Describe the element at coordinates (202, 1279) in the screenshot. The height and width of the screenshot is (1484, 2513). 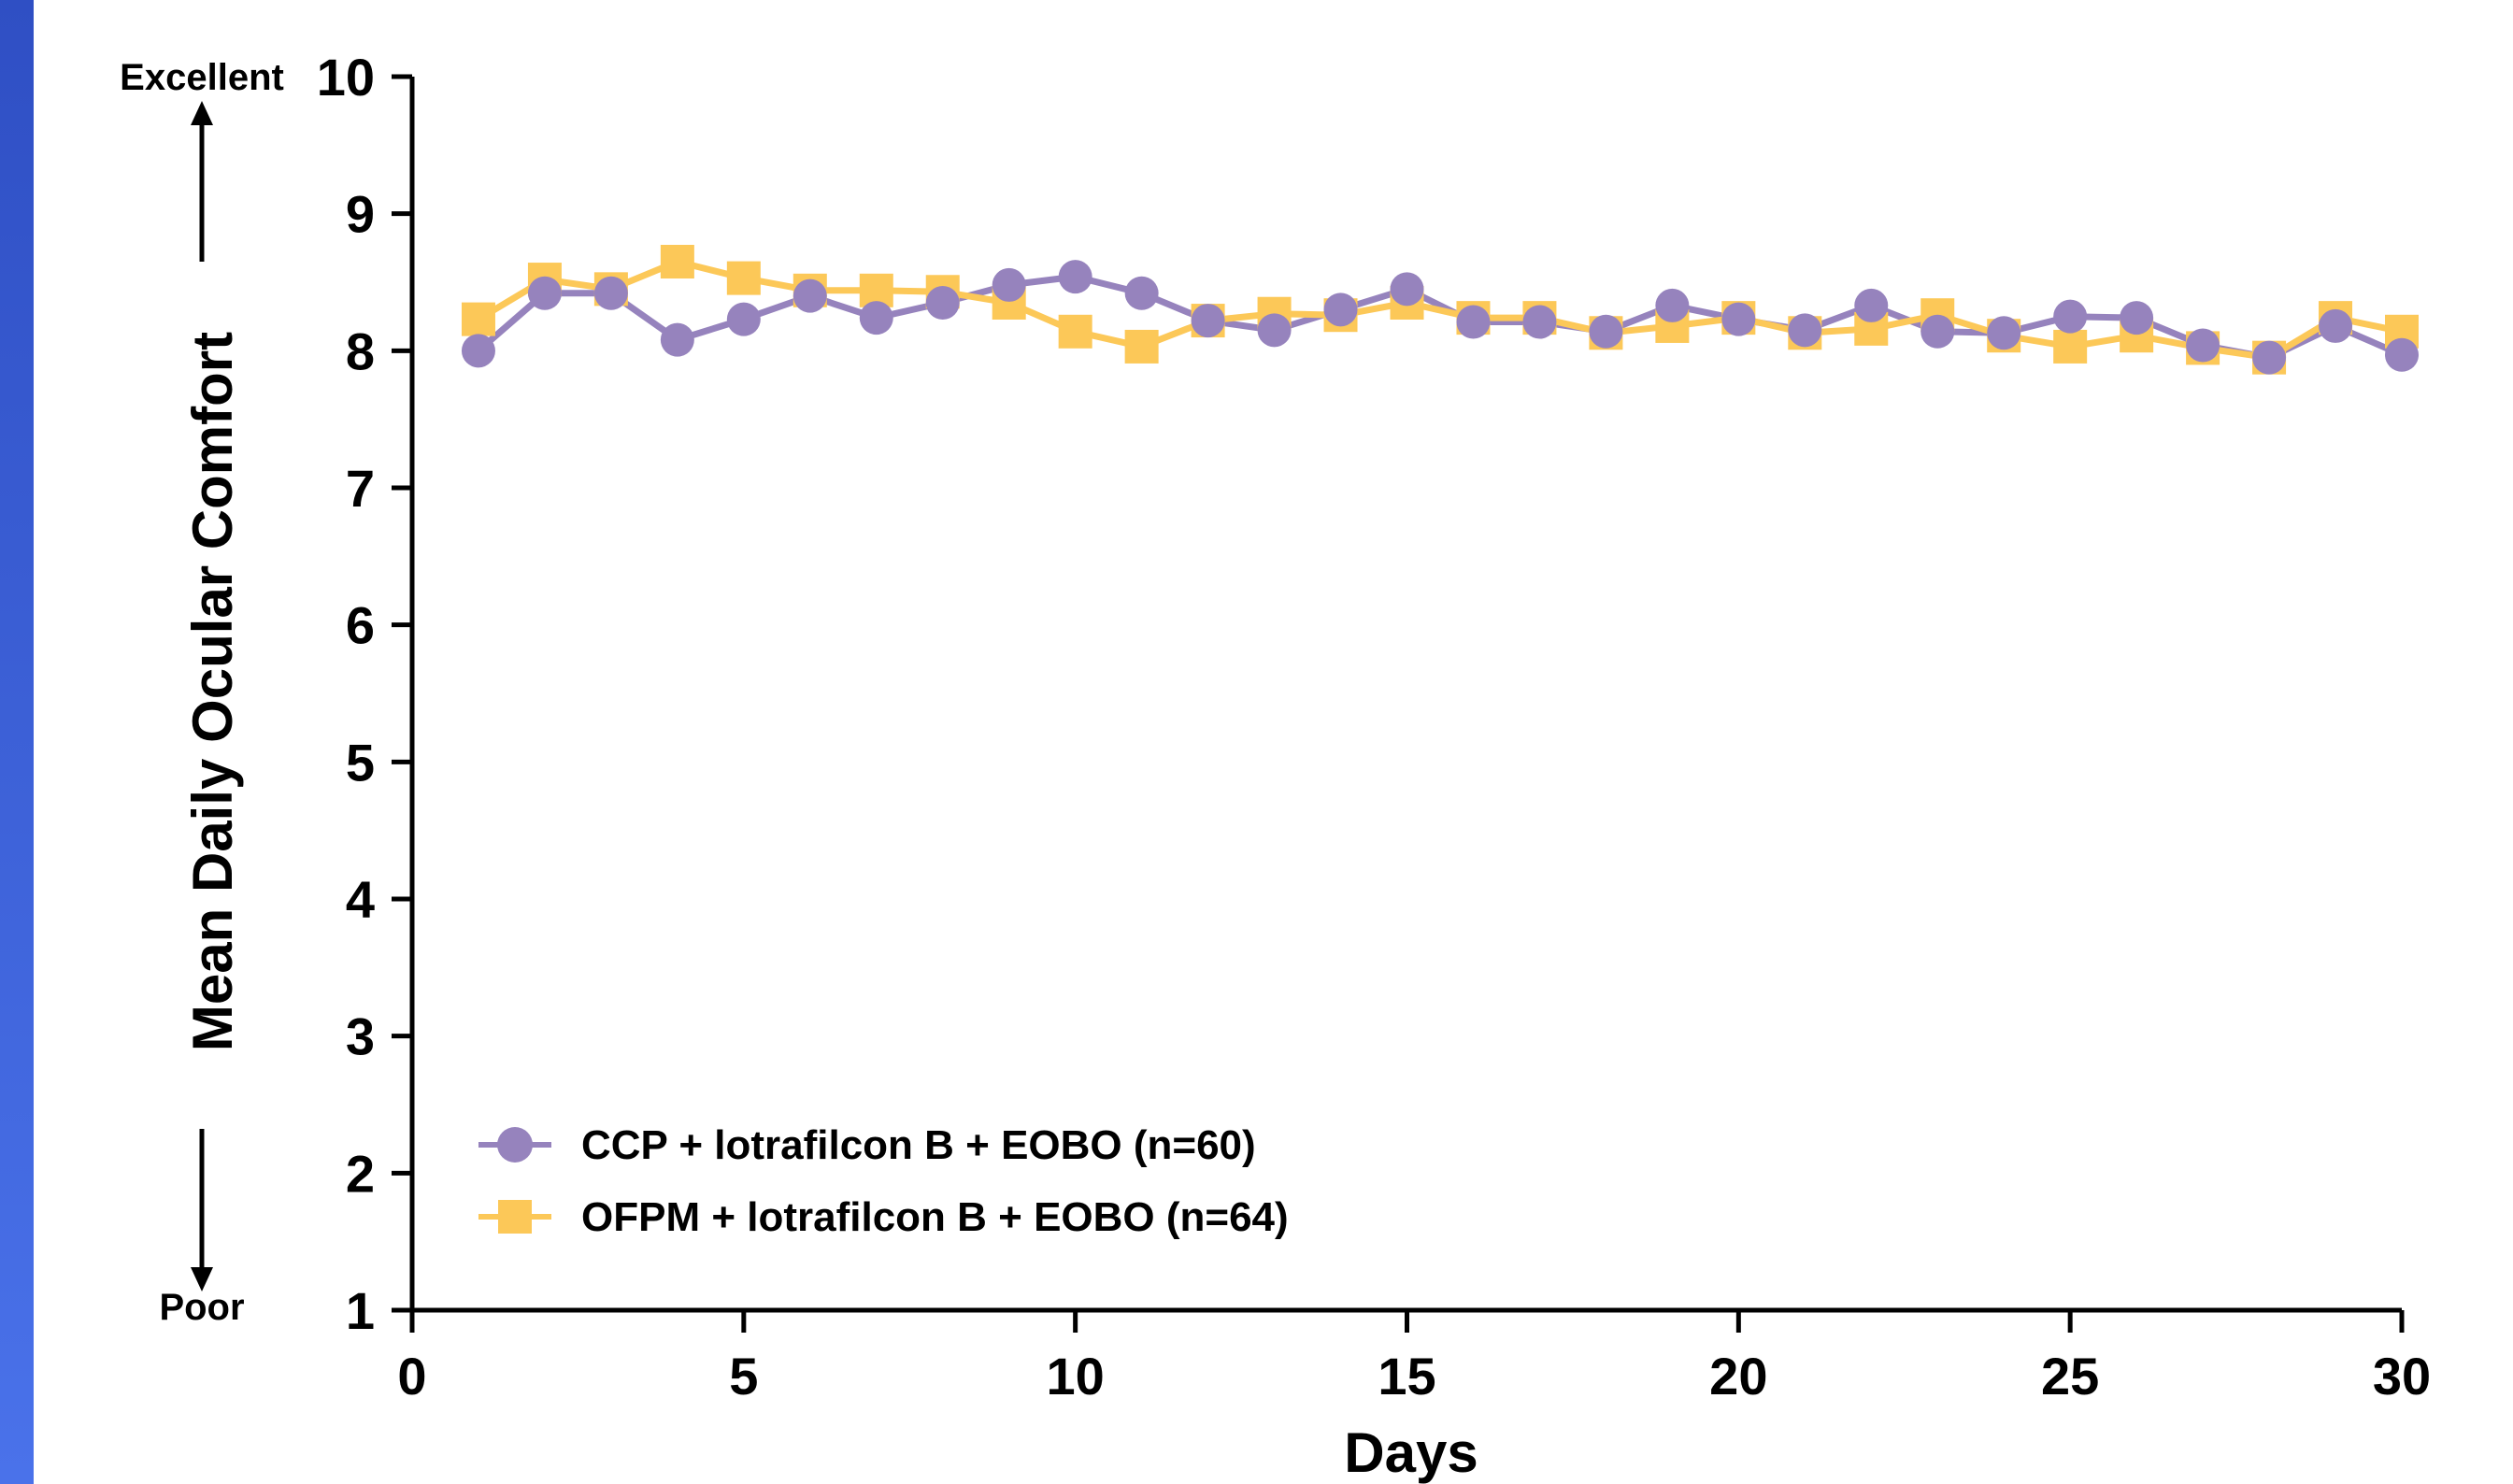
I see `y-arrow-down-head` at that location.